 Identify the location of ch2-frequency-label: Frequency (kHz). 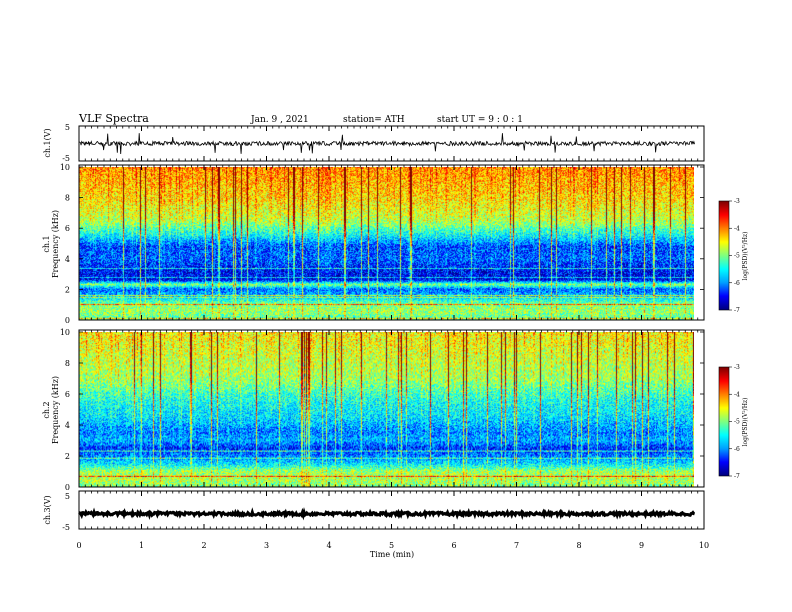
(55, 410).